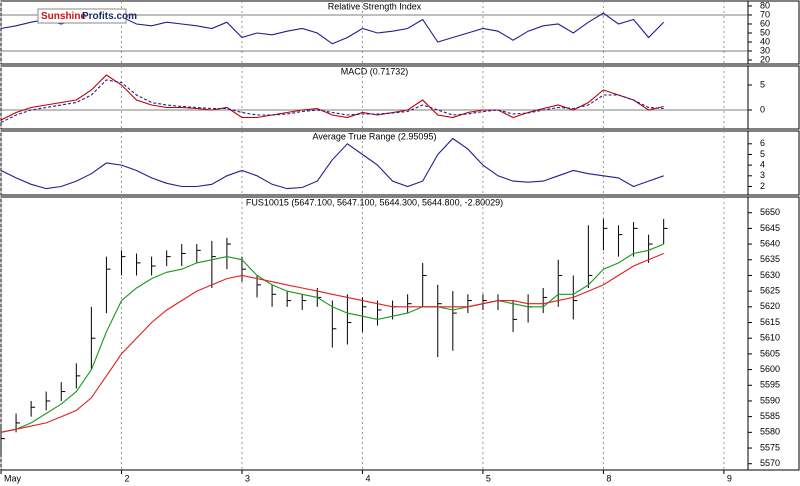 This screenshot has width=800, height=486. Describe the element at coordinates (765, 14) in the screenshot. I see `y-tick-label: 70` at that location.